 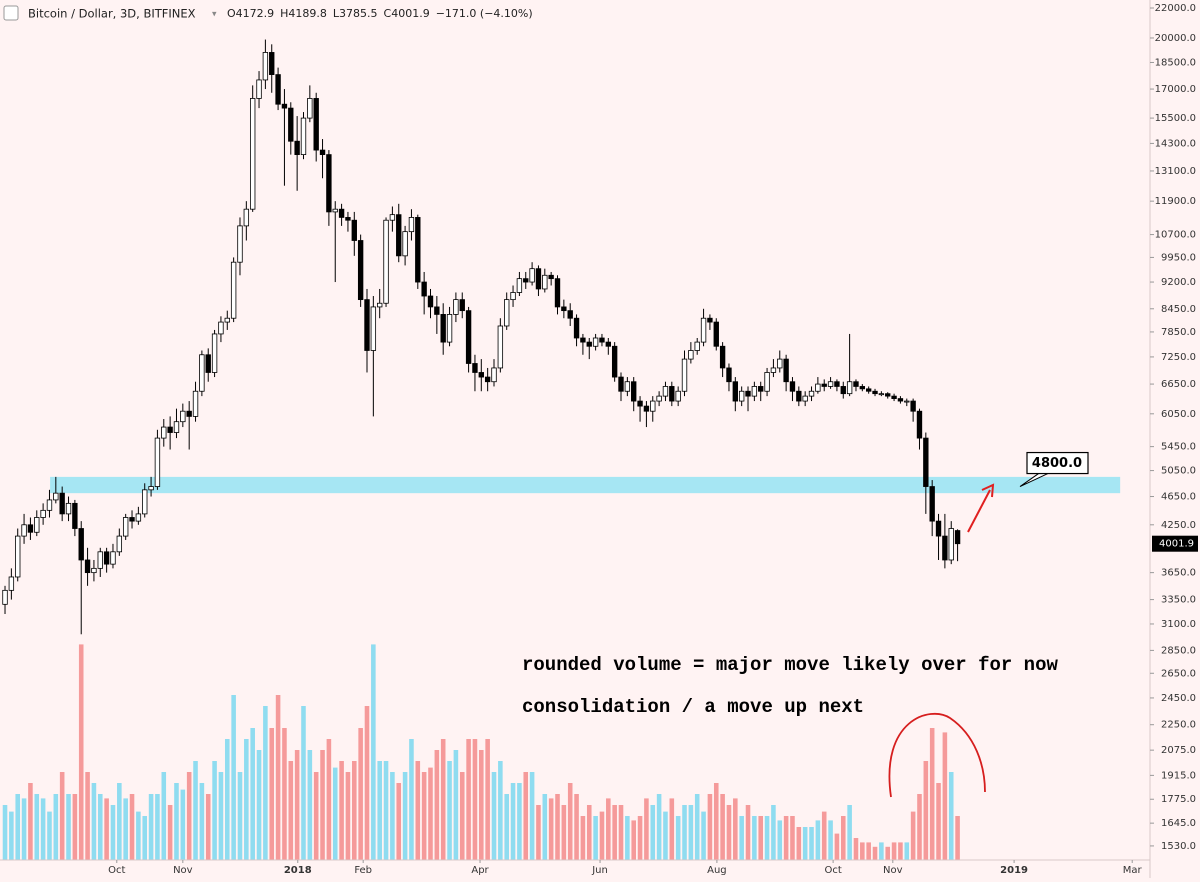 What do you see at coordinates (407, 13) in the screenshot?
I see `readout-value: C4001.9` at bounding box center [407, 13].